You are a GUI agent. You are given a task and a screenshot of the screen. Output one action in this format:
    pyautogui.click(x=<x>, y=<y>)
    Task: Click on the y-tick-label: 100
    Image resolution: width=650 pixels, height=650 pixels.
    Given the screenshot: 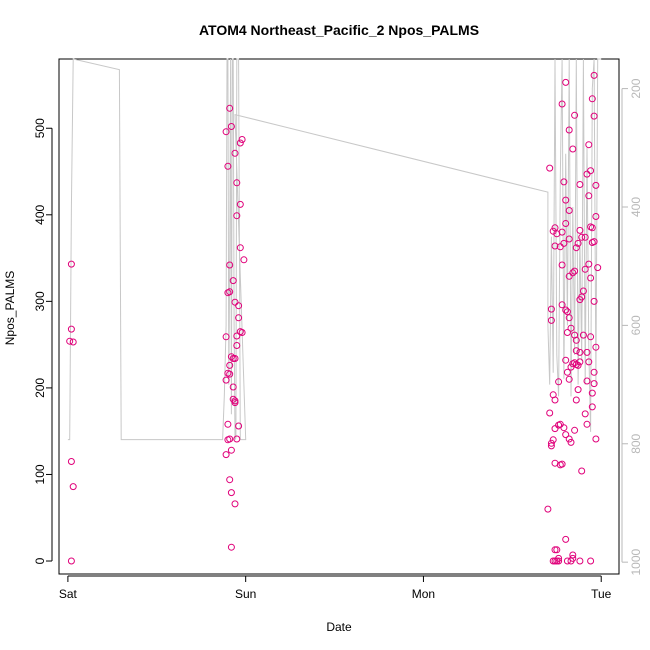 What is the action you would take?
    pyautogui.click(x=40, y=474)
    